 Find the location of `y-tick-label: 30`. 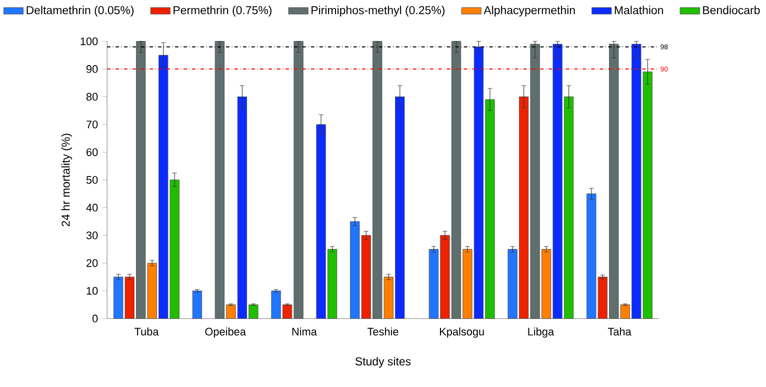

y-tick-label: 30 is located at coordinates (92, 236).